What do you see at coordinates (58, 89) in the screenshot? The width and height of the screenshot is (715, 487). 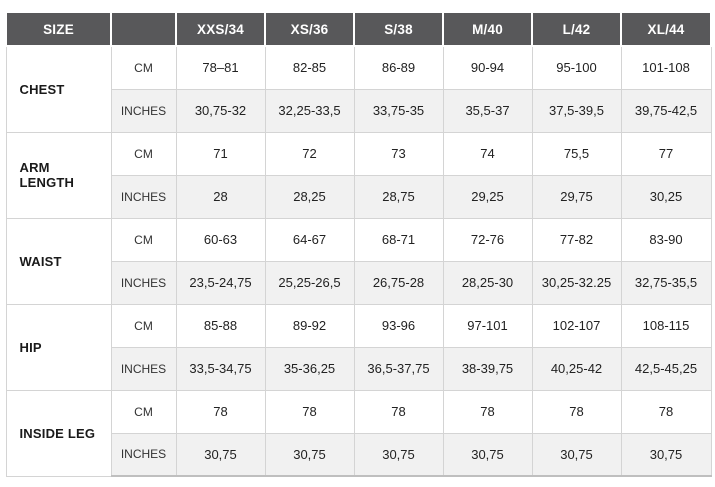 I see `row-label-chest: CHEST` at bounding box center [58, 89].